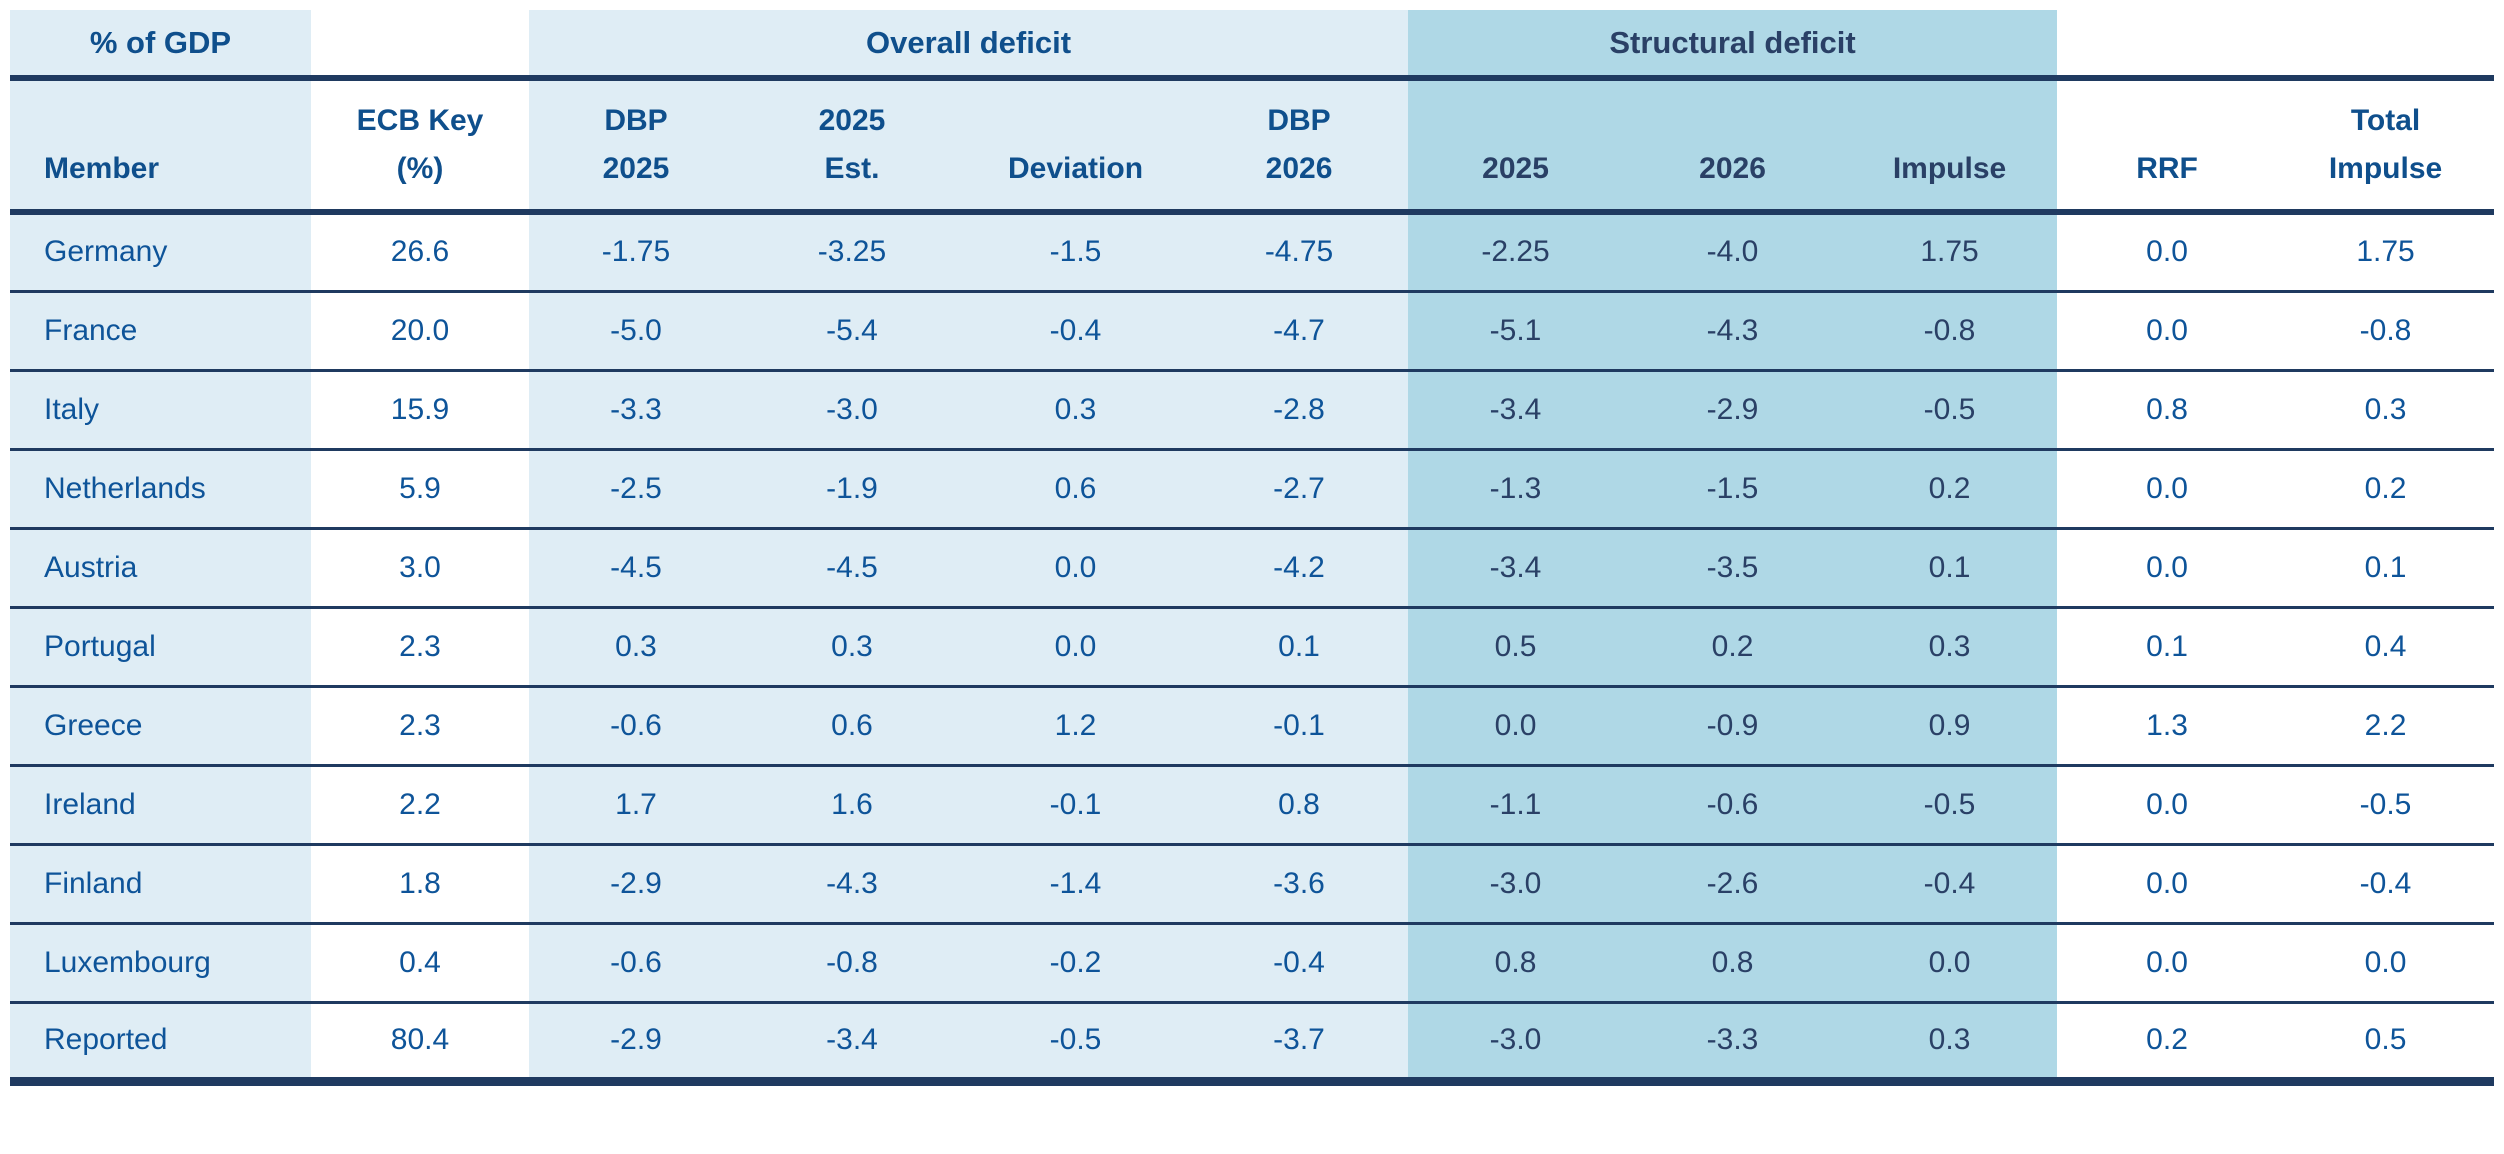 This screenshot has width=2504, height=1154. What do you see at coordinates (160, 963) in the screenshot?
I see `member-cell: Luxembourg` at bounding box center [160, 963].